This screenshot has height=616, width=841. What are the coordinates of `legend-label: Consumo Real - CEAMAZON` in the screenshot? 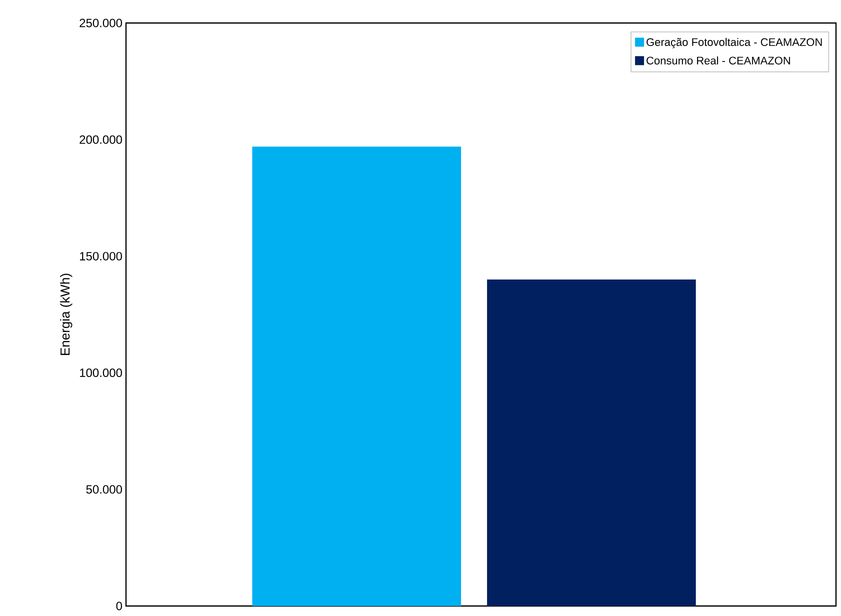 It's located at (718, 60).